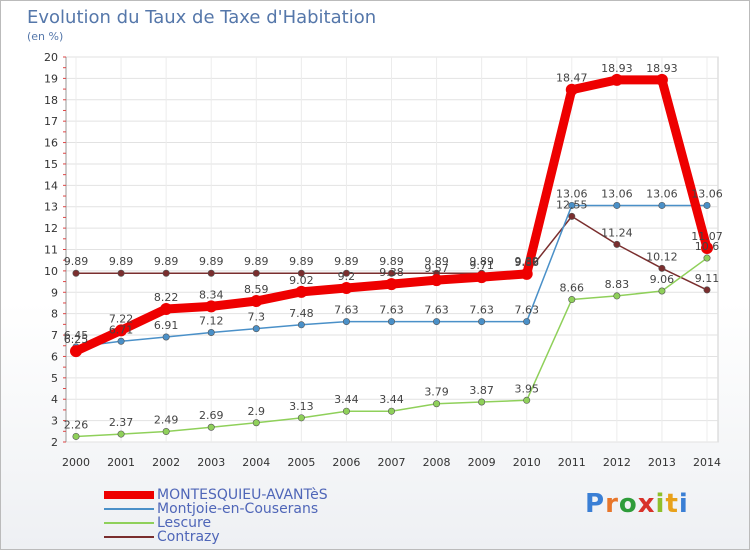 The width and height of the screenshot is (750, 550). I want to click on data-label: 7.3, so click(257, 317).